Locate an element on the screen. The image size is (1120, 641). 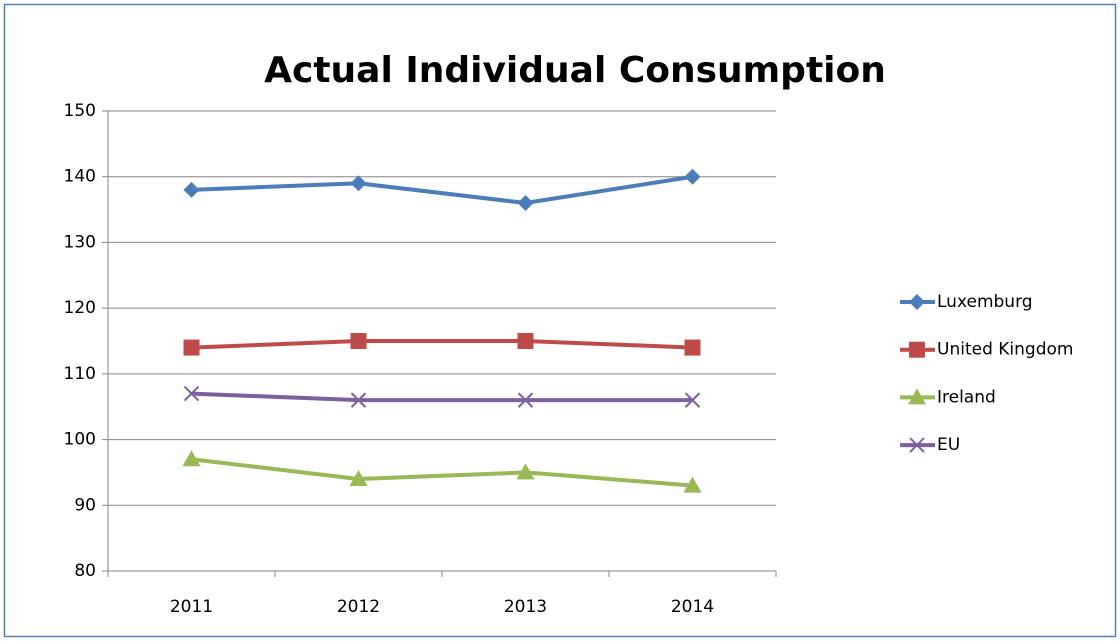
legend-label: Luxemburg is located at coordinates (985, 302).